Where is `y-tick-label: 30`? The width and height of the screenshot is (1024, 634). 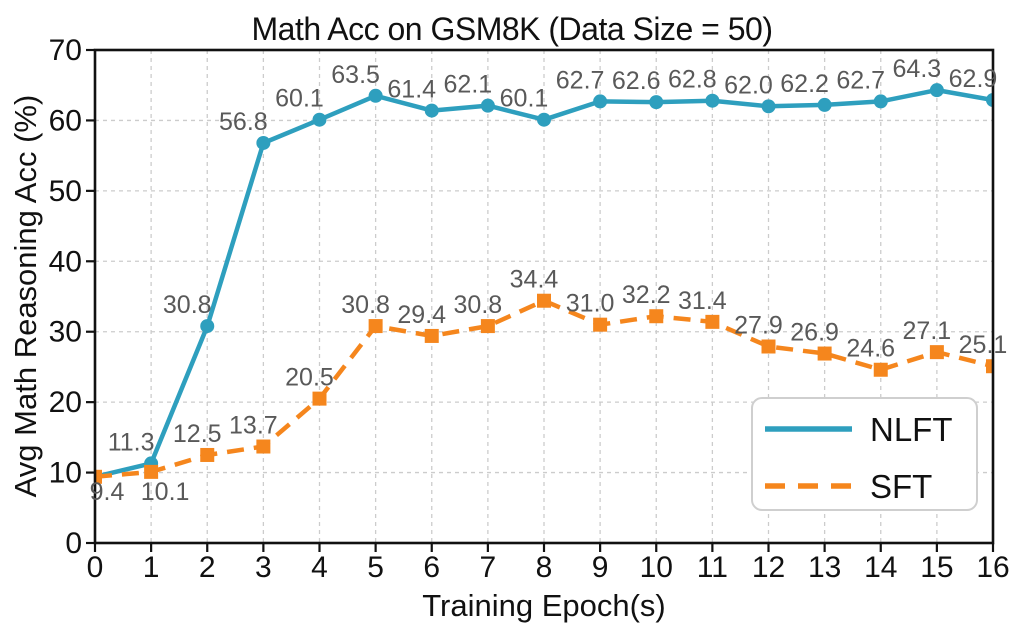 y-tick-label: 30 is located at coordinates (65, 332).